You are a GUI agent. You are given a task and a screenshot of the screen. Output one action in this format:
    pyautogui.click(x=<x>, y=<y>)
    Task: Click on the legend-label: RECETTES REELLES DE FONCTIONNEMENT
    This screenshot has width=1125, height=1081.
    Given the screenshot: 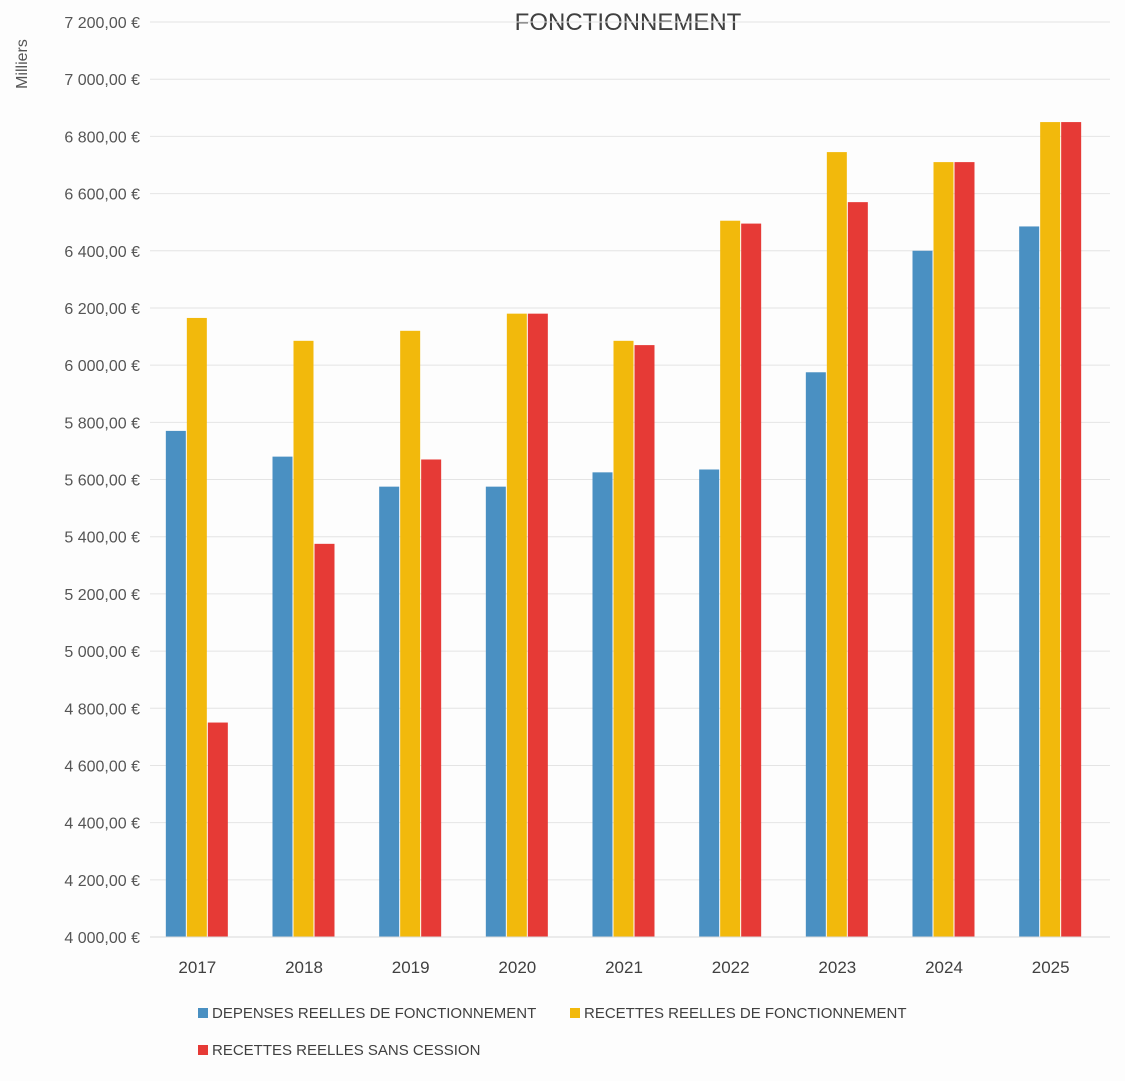 What is the action you would take?
    pyautogui.click(x=745, y=1013)
    